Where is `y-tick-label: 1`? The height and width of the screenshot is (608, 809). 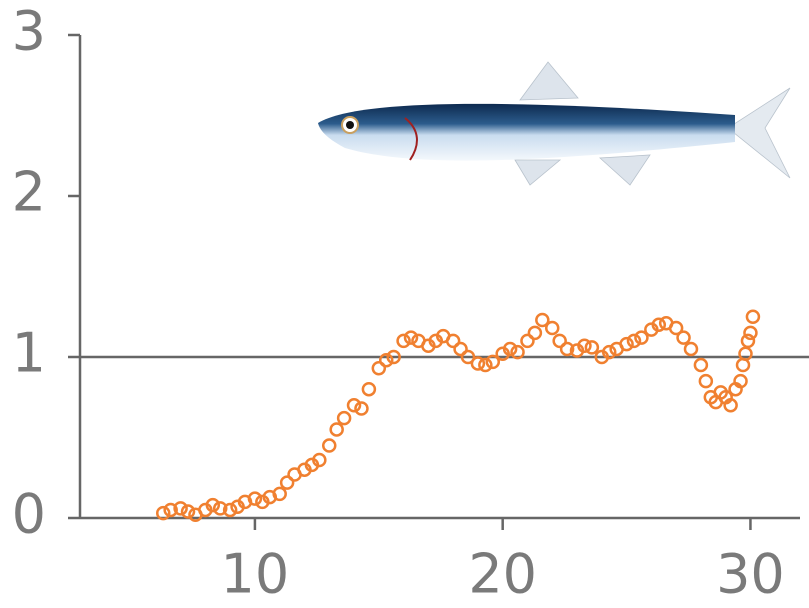
y-tick-label: 1 is located at coordinates (29, 353).